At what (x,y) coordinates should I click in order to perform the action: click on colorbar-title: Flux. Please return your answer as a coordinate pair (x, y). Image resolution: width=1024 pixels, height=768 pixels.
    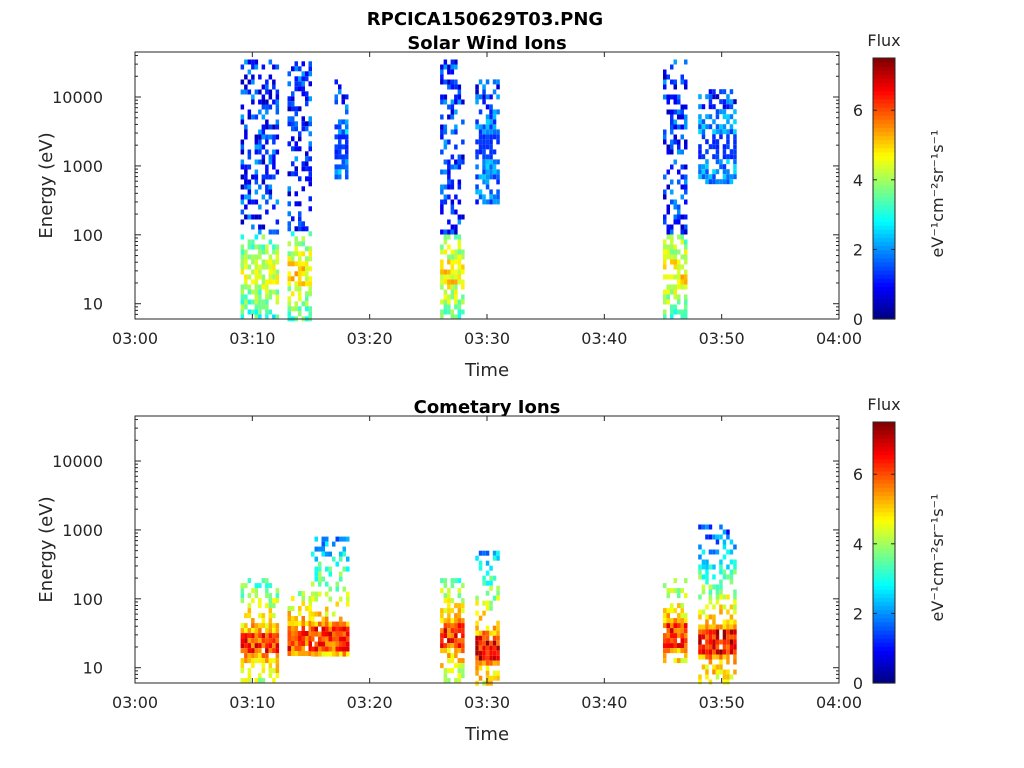
    Looking at the image, I should click on (883, 40).